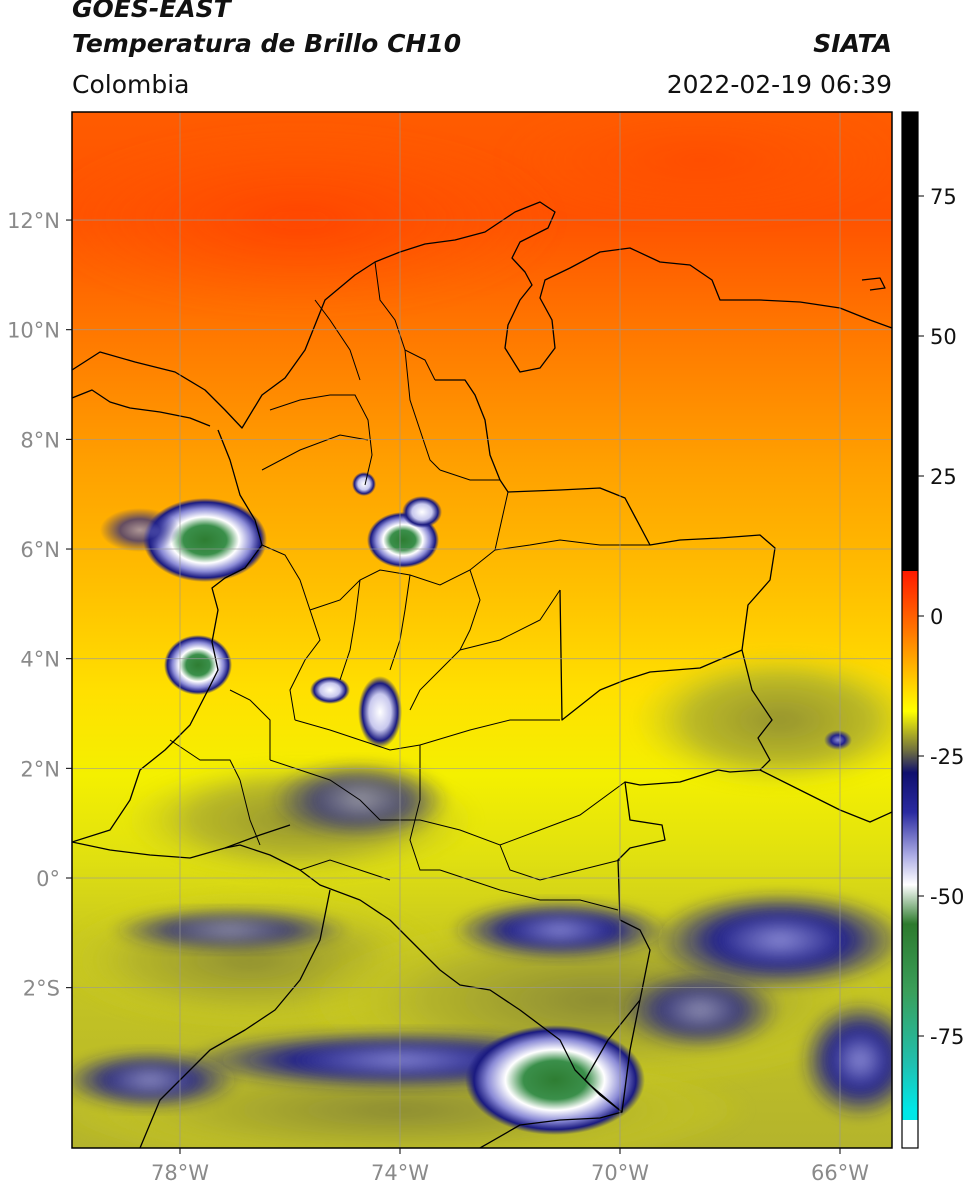 This screenshot has height=1190, width=966. Describe the element at coordinates (48, 879) in the screenshot. I see `lat-tick-label: 0°` at that location.